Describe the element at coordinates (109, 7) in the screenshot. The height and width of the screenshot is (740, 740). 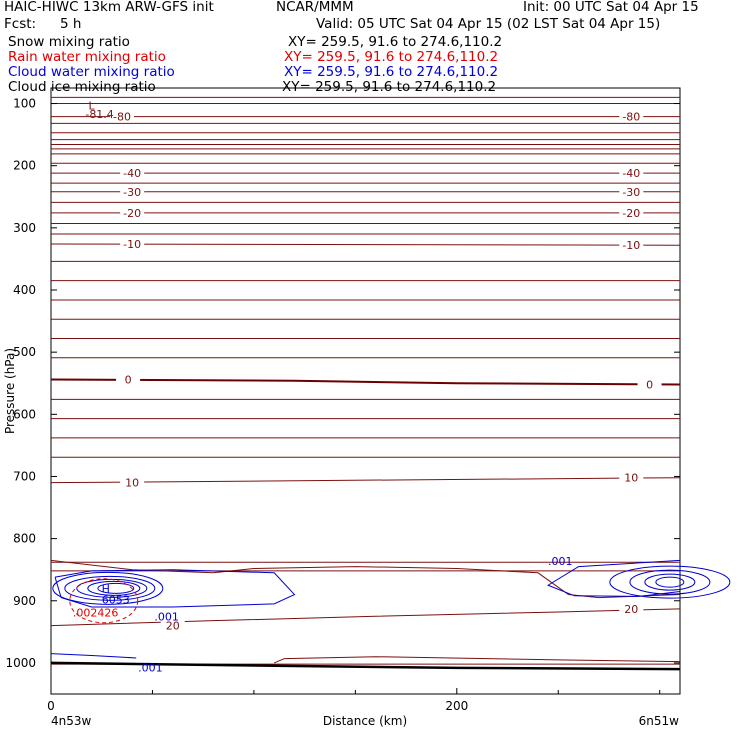
I see `model-title: HAIC-HIWC 13km ARW-GFS init` at that location.